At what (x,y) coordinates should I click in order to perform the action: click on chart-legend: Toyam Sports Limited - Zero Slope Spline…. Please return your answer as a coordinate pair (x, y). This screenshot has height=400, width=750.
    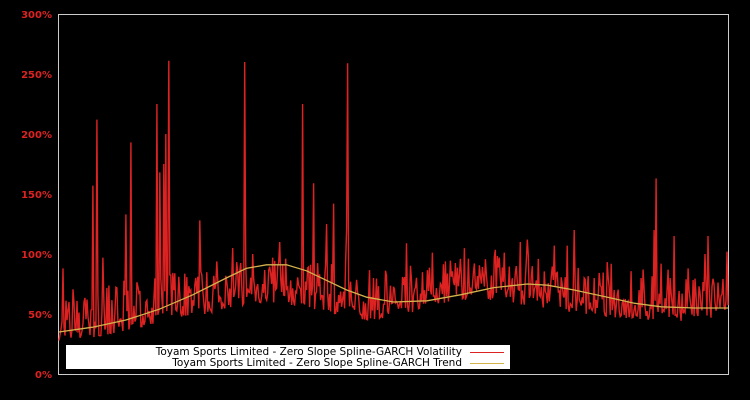
    Looking at the image, I should click on (288, 357).